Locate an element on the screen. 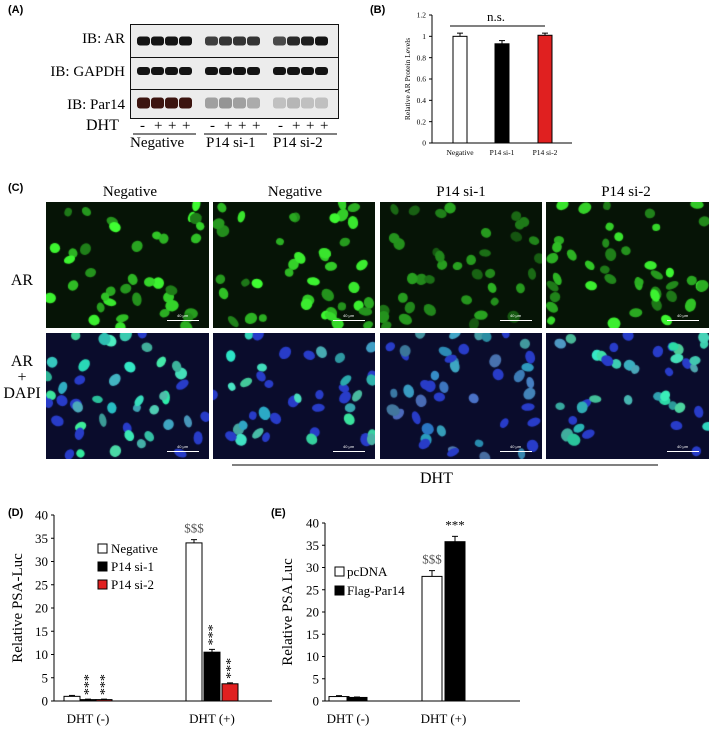  chart-e-sig-label: *** is located at coordinates (455, 524).